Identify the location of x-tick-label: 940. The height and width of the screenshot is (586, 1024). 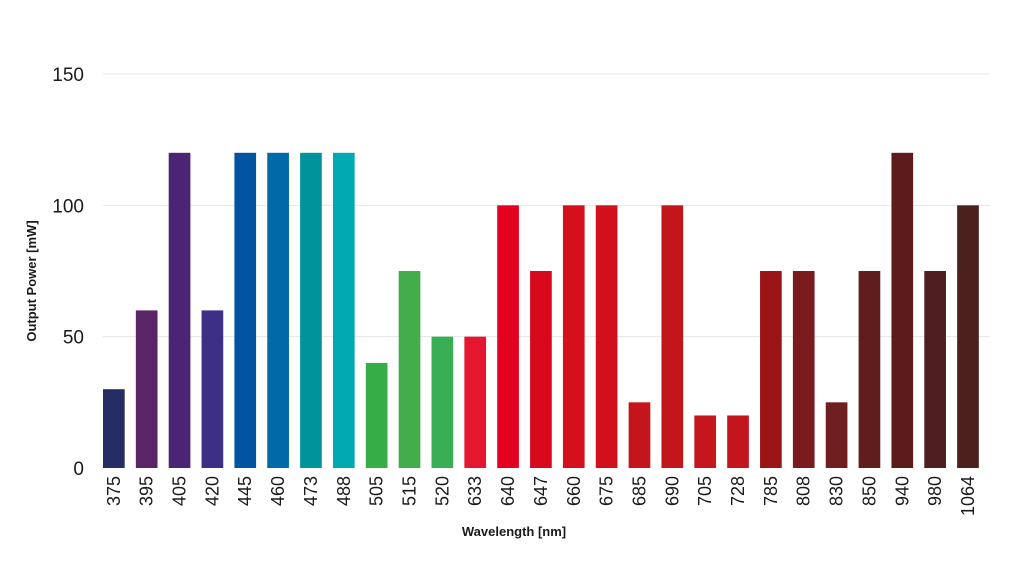
(902, 491).